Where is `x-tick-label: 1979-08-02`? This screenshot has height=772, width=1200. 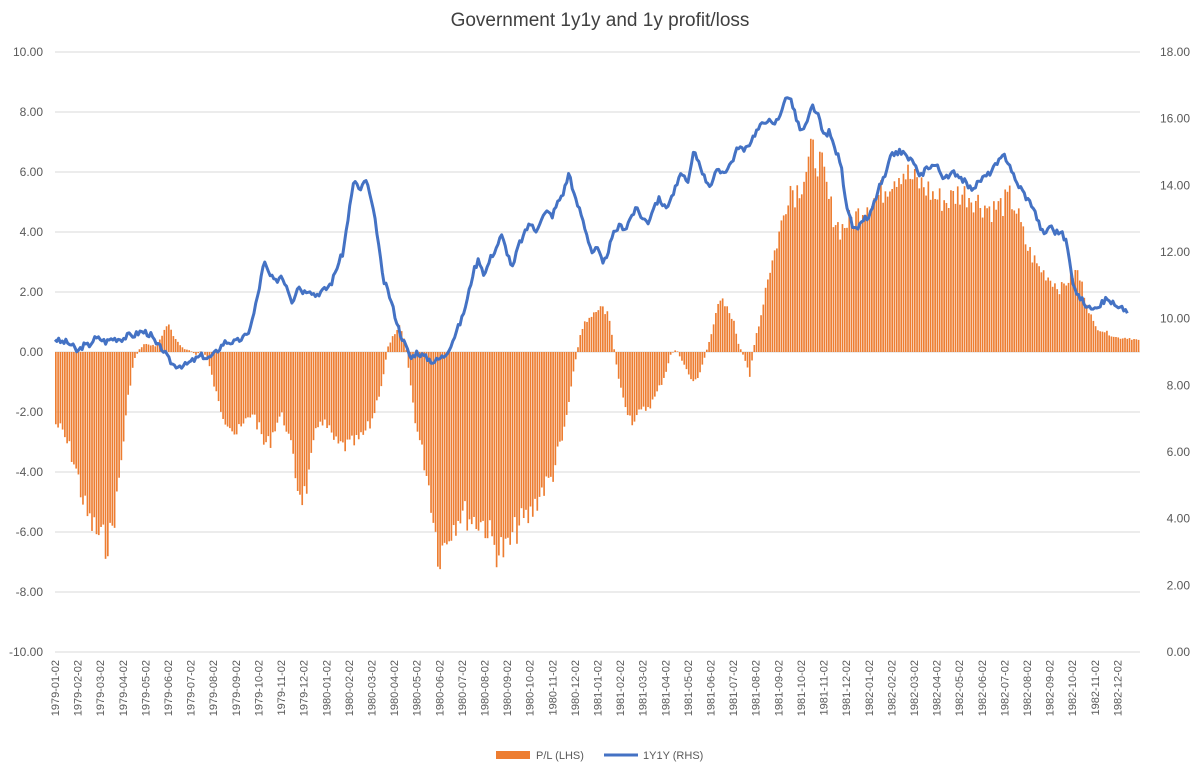
x-tick-label: 1979-08-02 is located at coordinates (214, 688).